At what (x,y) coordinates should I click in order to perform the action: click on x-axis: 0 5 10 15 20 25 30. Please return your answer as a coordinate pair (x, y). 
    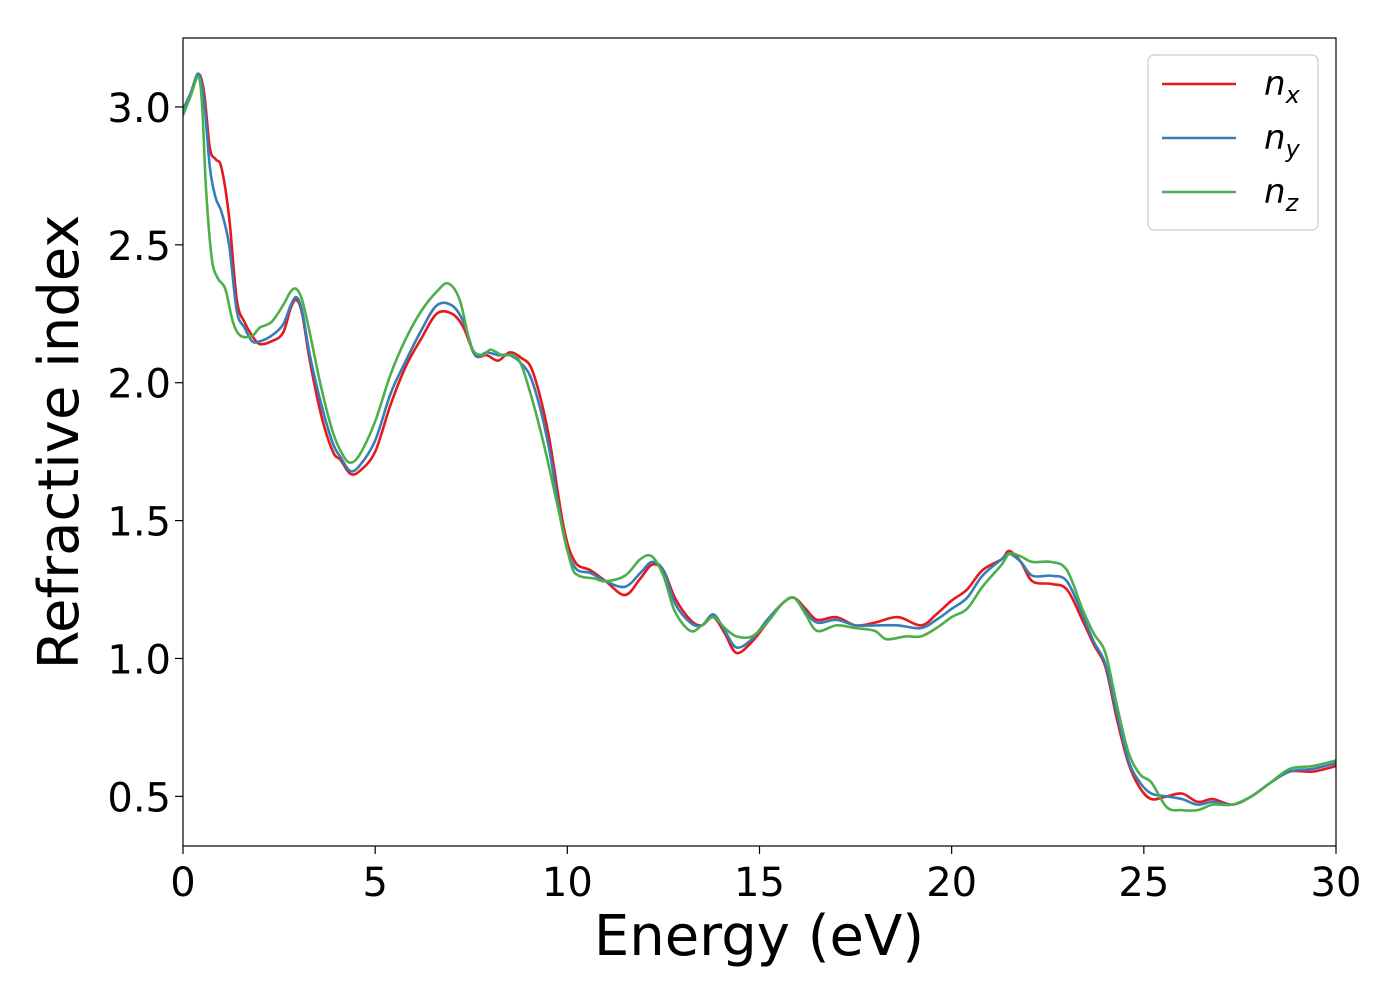
    Looking at the image, I should click on (765, 876).